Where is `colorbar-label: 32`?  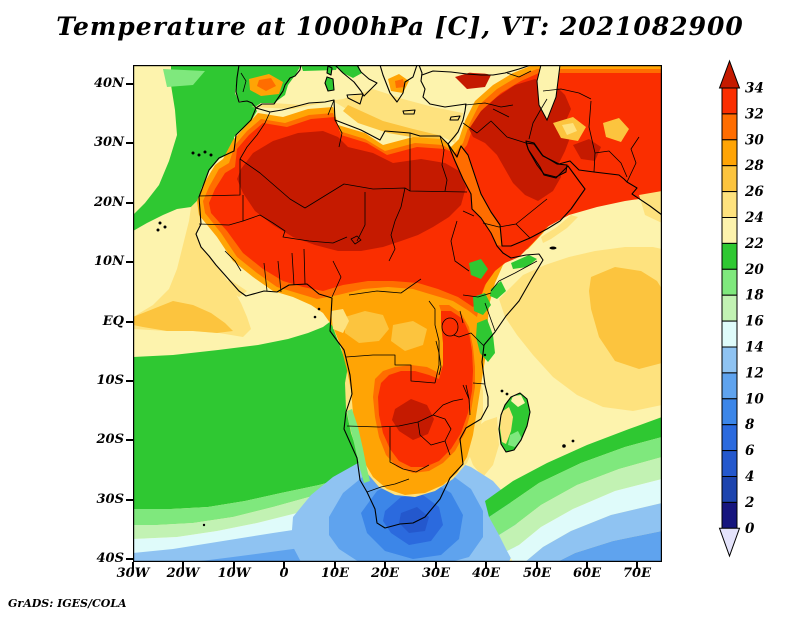
colorbar-label: 32 is located at coordinates (754, 114).